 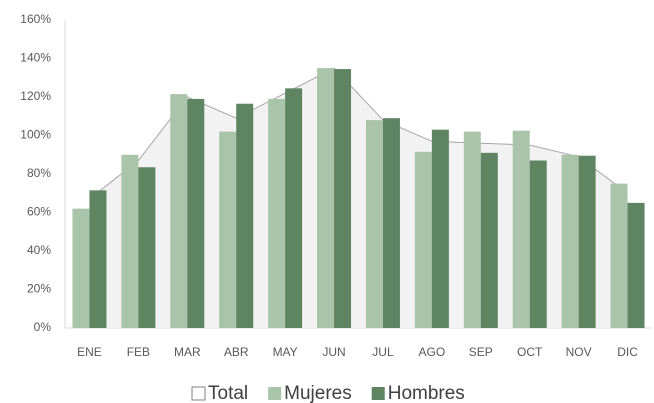 I want to click on y-tick-label: 100%, so click(x=35, y=135).